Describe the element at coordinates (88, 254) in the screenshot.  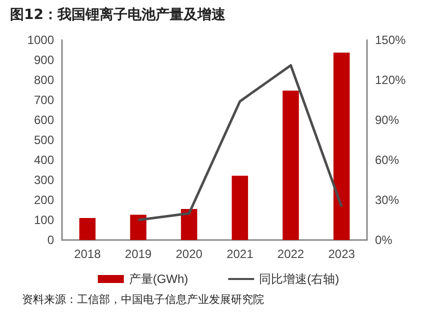
I see `x-tick-label: 2018` at that location.